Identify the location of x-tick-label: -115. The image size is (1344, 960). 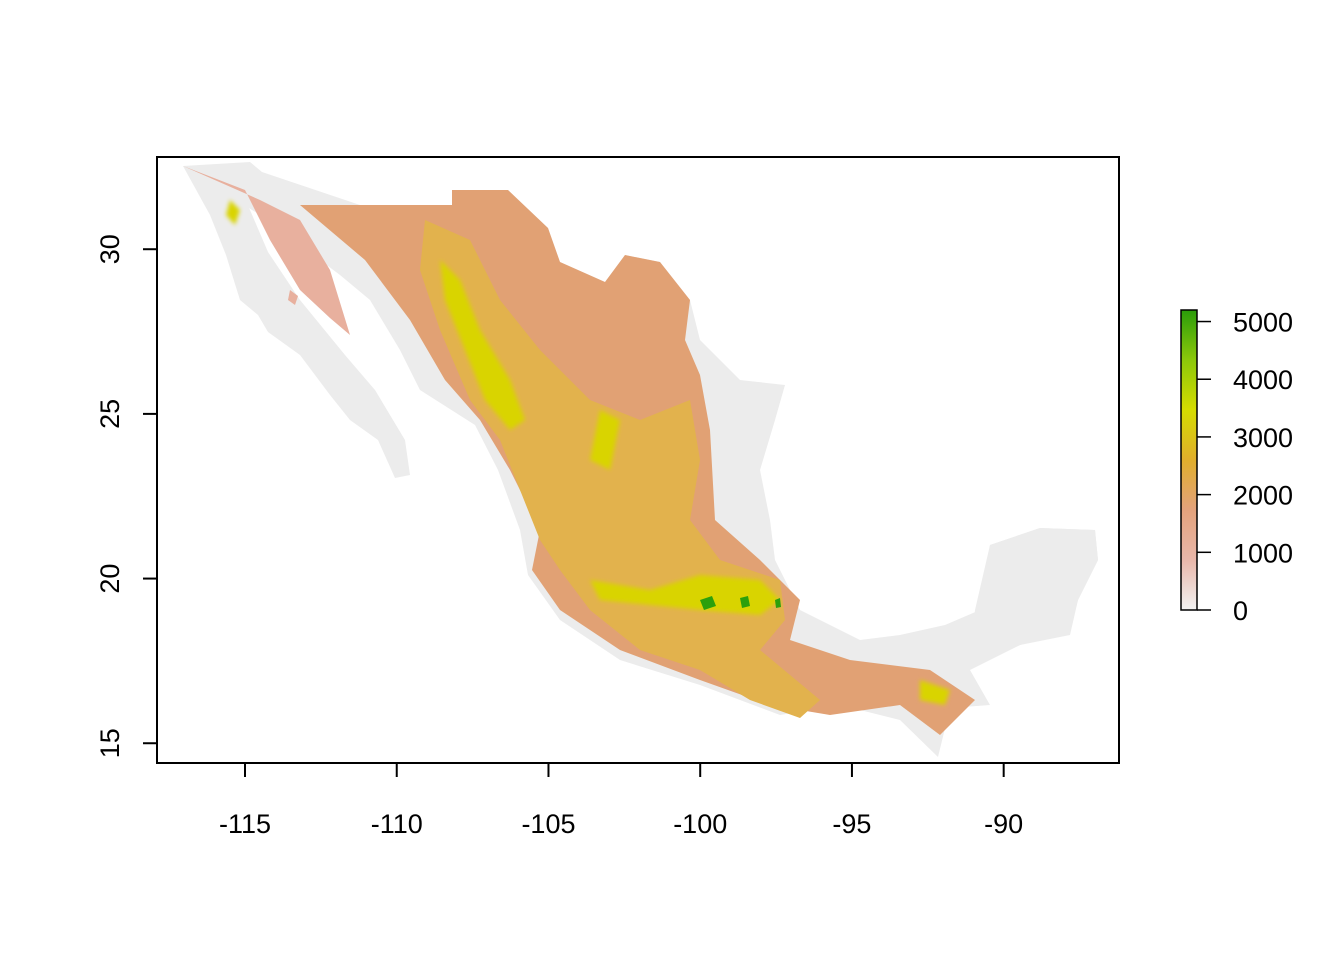
(245, 824).